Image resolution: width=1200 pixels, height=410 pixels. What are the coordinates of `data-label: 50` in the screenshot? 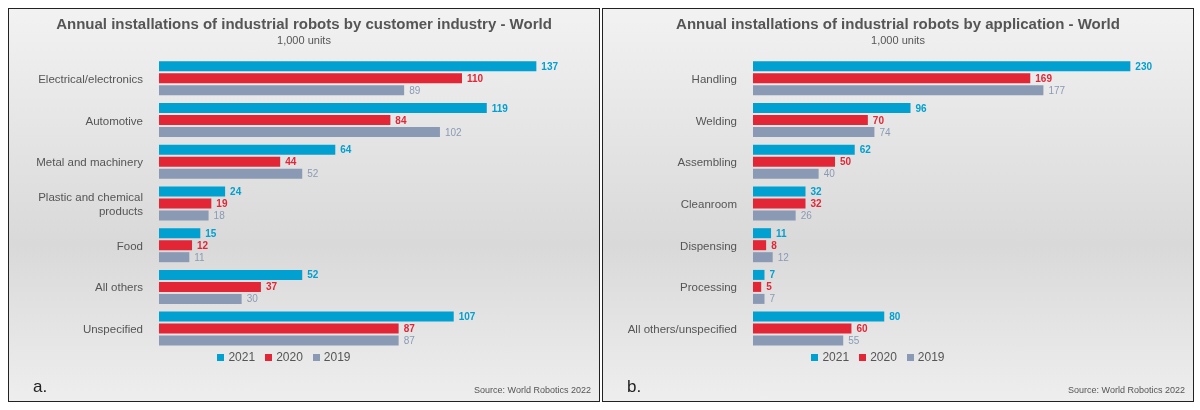 It's located at (846, 162).